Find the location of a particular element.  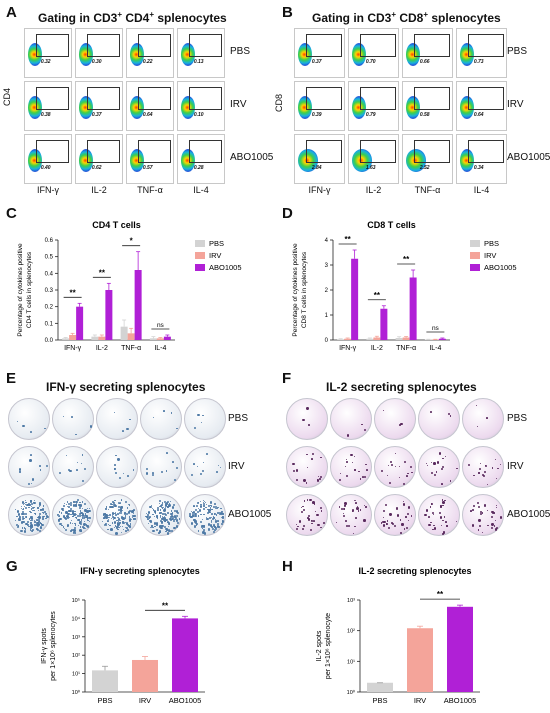

flow-plot: 2.84 is located at coordinates (319, 159).